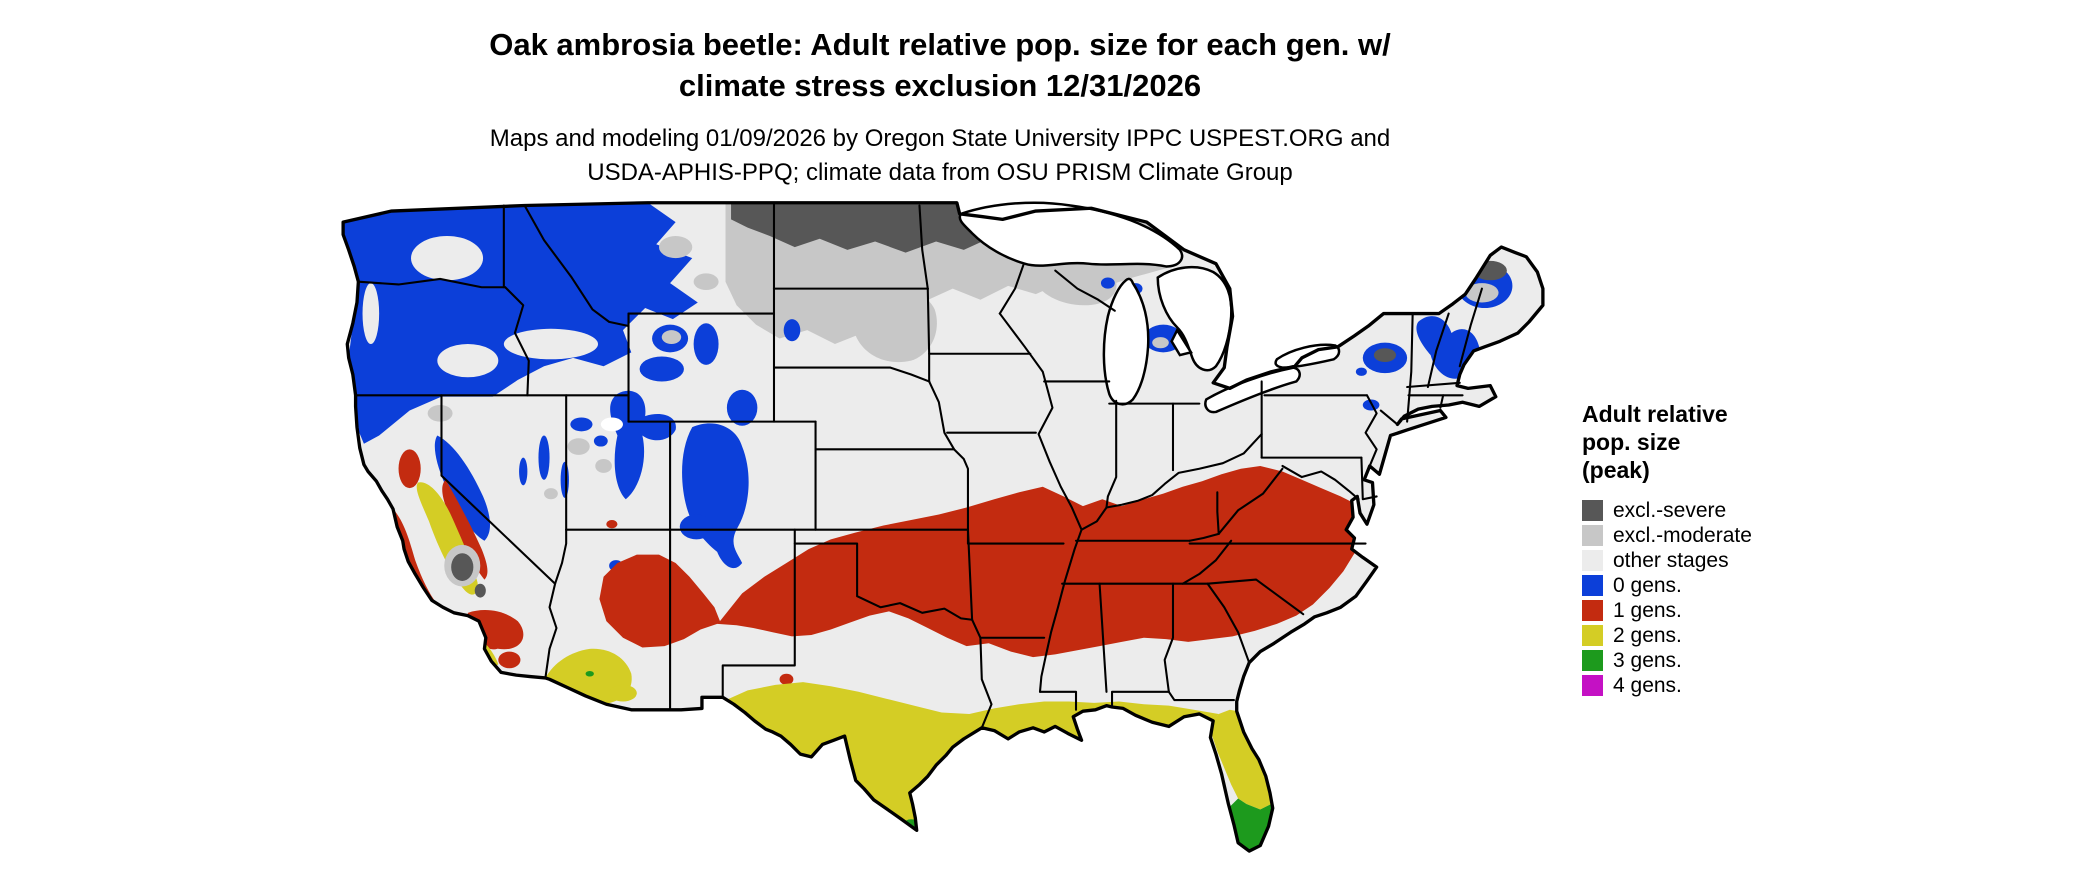  What do you see at coordinates (1647, 660) in the screenshot?
I see `legend-label: 3 gens.` at bounding box center [1647, 660].